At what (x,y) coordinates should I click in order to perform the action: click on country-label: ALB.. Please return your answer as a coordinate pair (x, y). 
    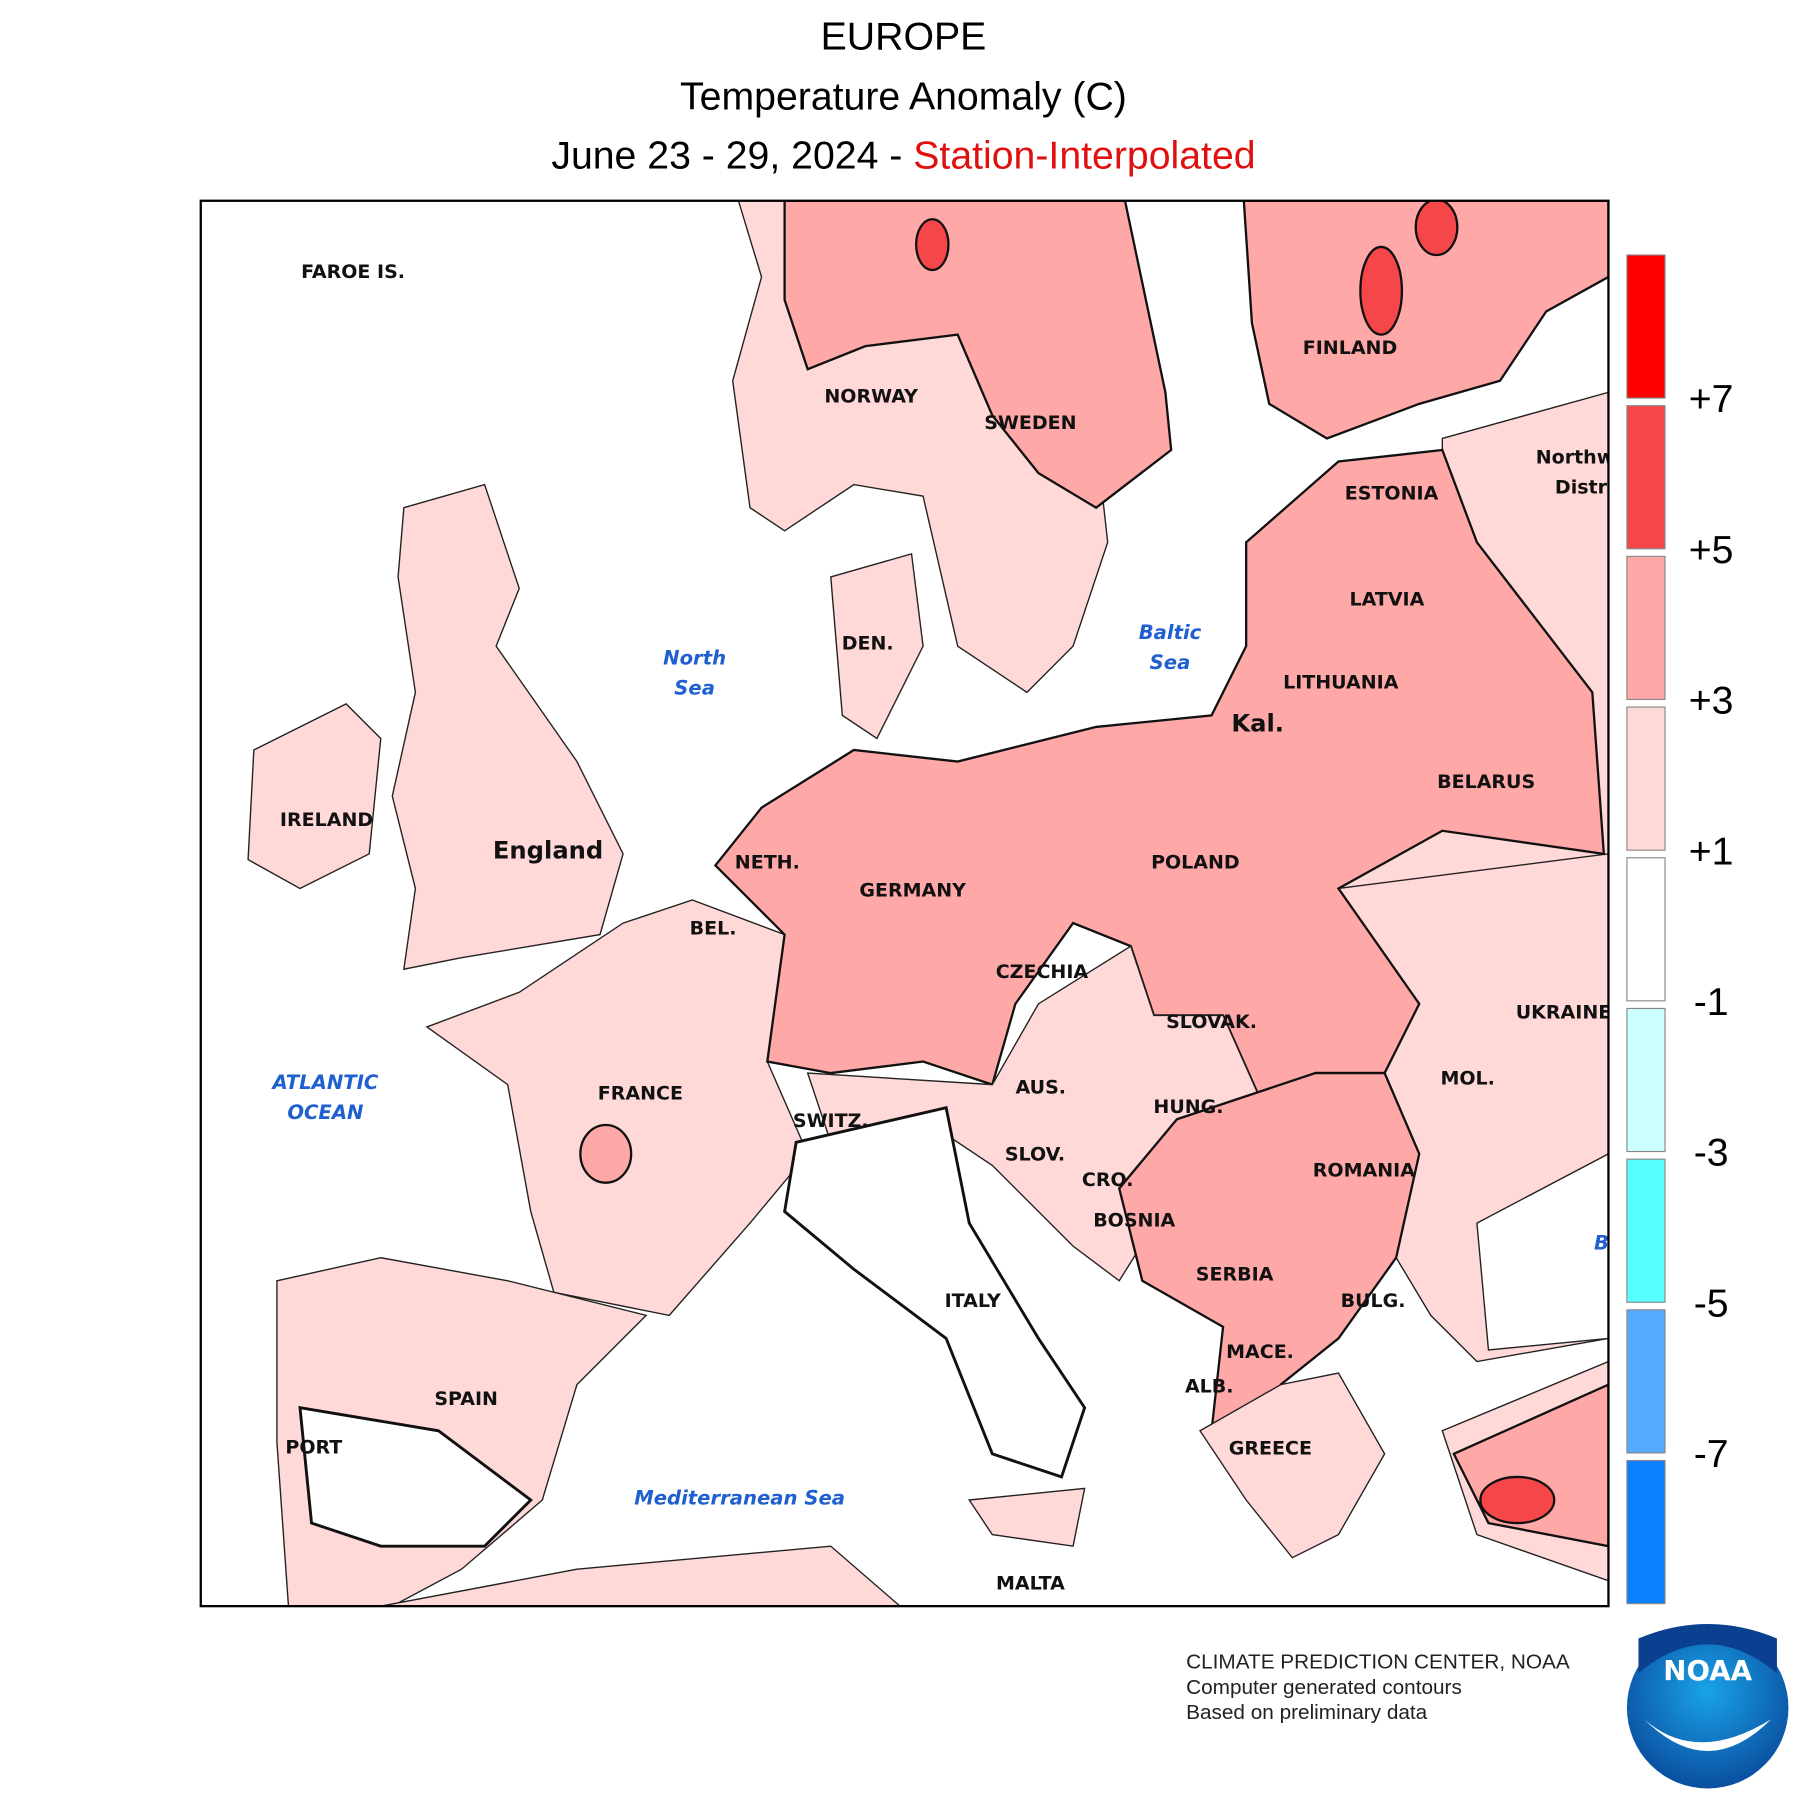
    Looking at the image, I should click on (1209, 1386).